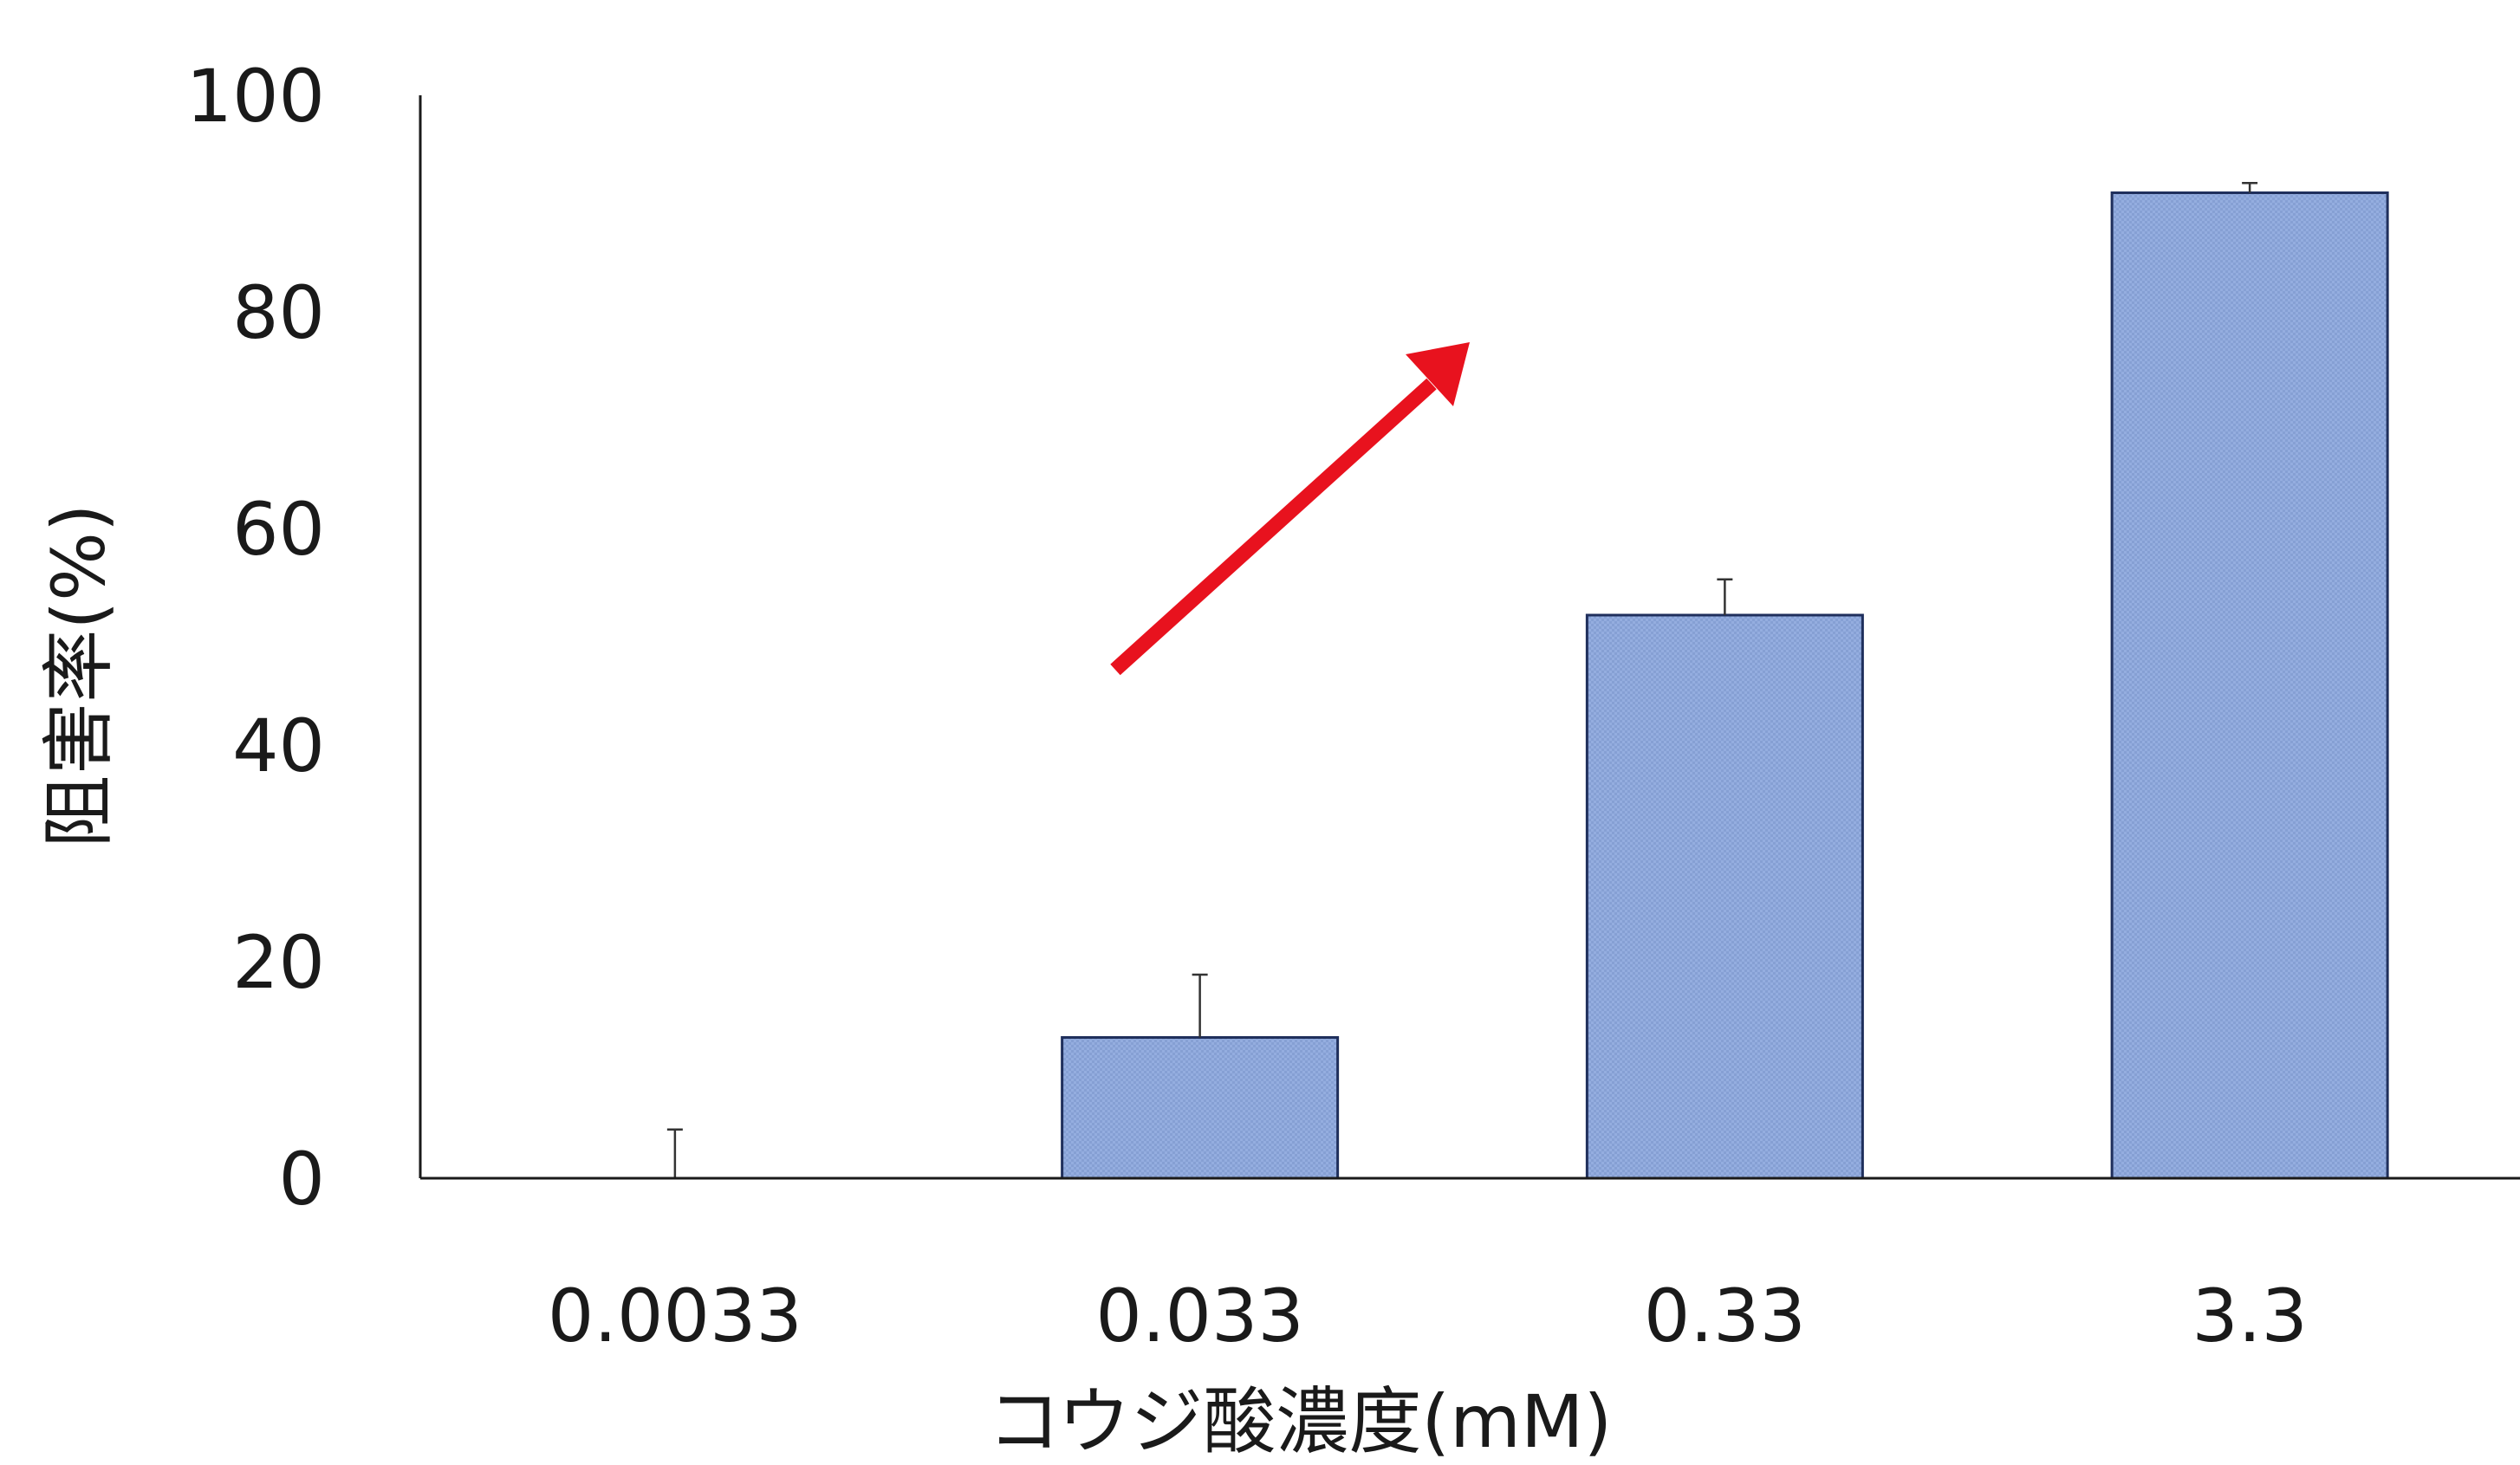  Describe the element at coordinates (302, 1179) in the screenshot. I see `y-tick-label: 0` at that location.